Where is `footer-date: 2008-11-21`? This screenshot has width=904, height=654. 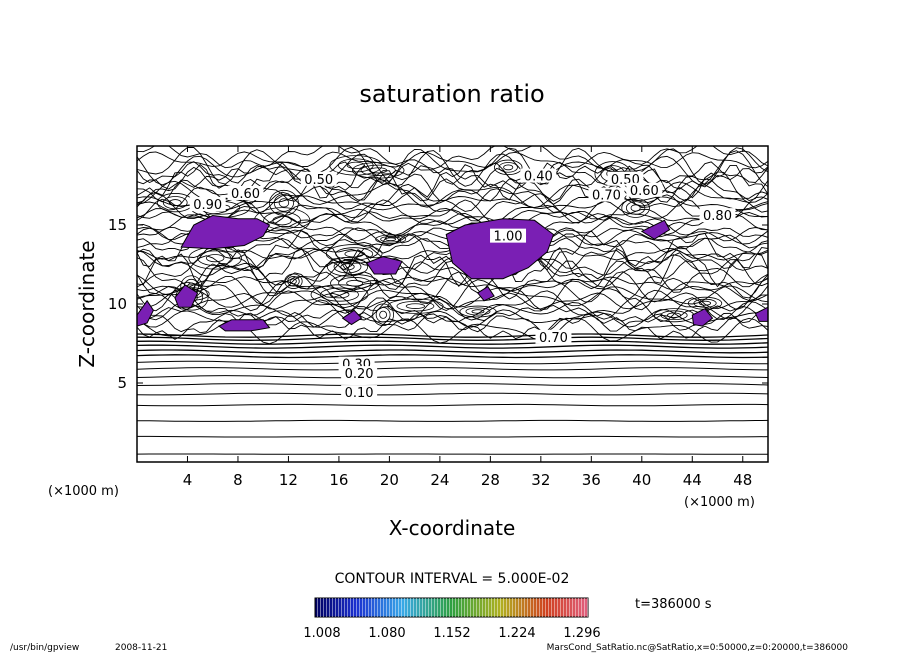
footer-date: 2008-11-21 is located at coordinates (141, 648).